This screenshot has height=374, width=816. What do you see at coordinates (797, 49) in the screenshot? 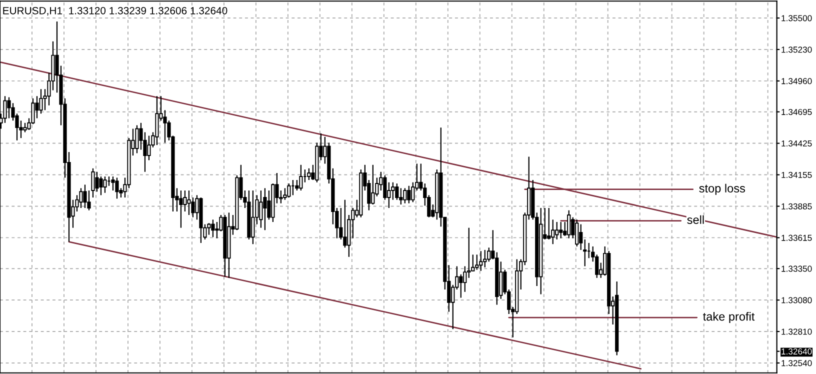
I see `y-tick-label: 1.35230` at bounding box center [797, 49].